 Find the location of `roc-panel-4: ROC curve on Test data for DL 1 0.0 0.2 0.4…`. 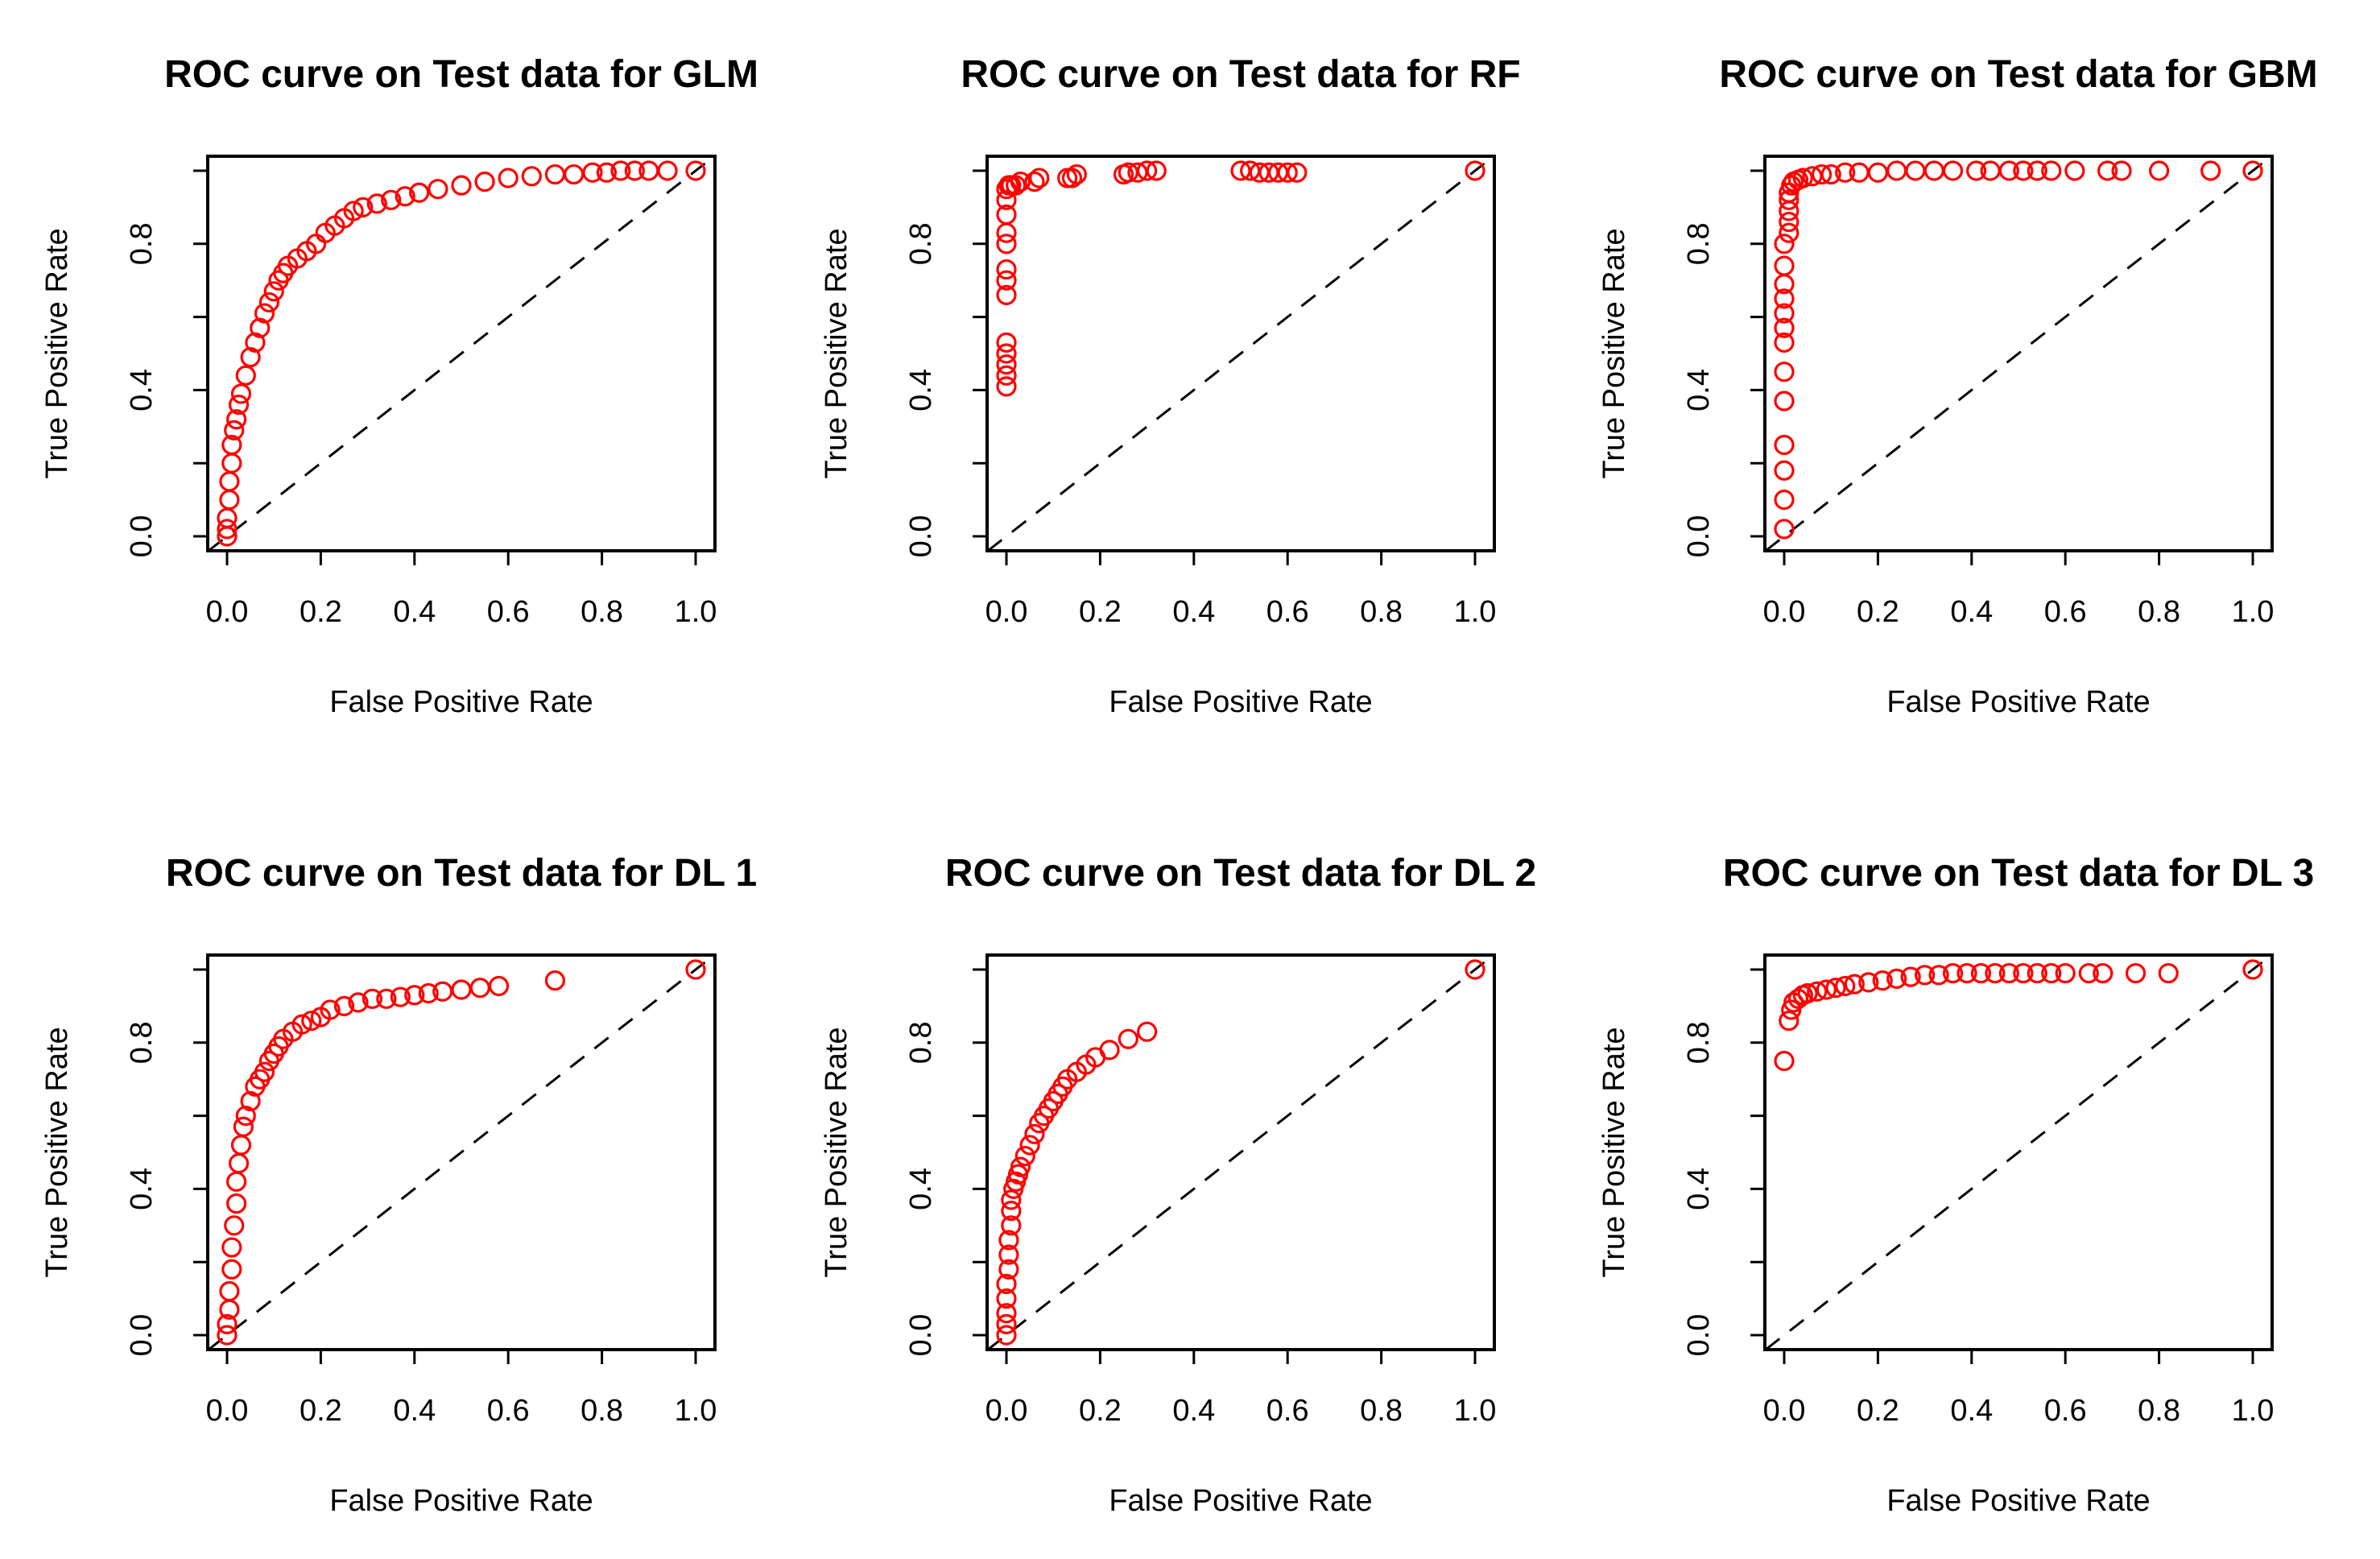

roc-panel-4: ROC curve on Test data for DL 1 0.0 0.2 0.4… is located at coordinates (399, 1185).